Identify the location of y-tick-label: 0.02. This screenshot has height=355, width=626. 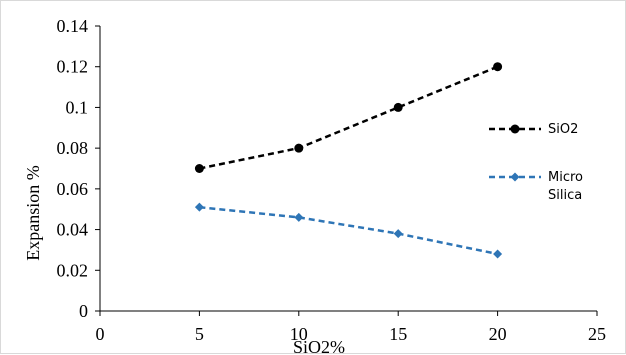
(73, 270).